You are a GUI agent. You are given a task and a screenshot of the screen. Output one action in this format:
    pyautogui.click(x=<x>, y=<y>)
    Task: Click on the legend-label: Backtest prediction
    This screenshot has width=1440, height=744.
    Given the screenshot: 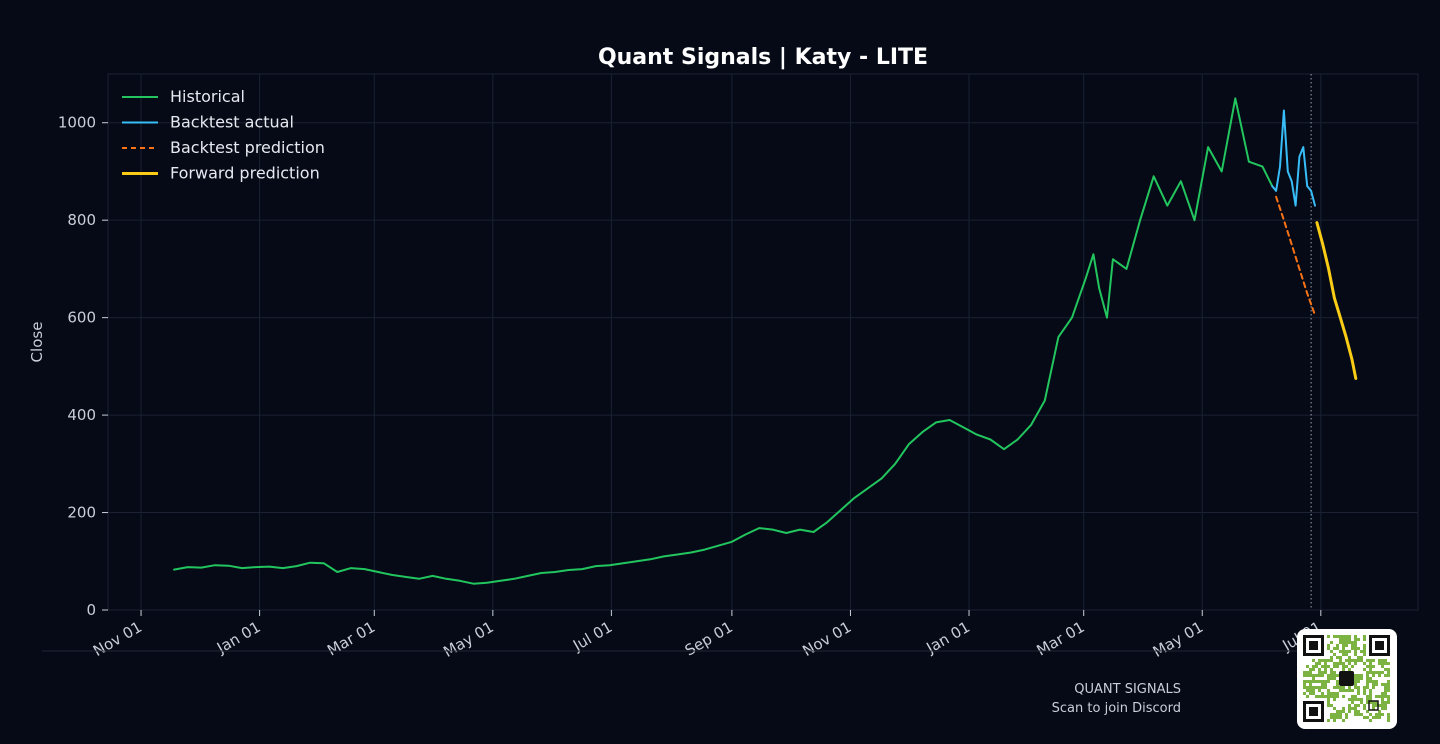 What is the action you would take?
    pyautogui.click(x=247, y=147)
    